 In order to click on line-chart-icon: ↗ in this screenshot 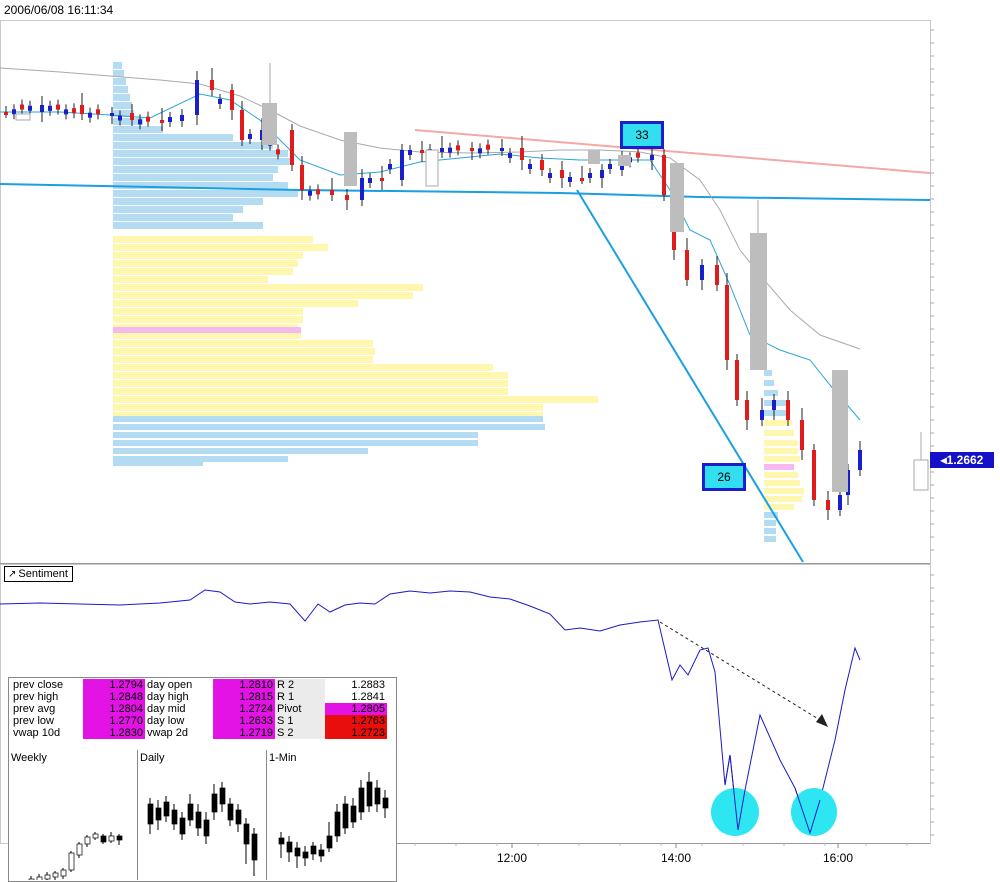, I will do `click(12, 574)`.